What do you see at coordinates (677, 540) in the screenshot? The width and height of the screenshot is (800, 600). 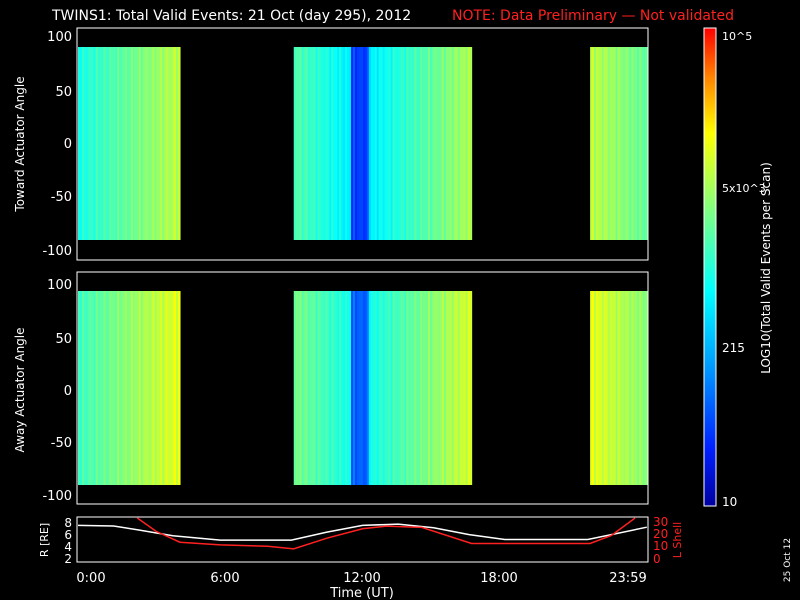 I see `l-shell-axis-label: L Shell` at bounding box center [677, 540].